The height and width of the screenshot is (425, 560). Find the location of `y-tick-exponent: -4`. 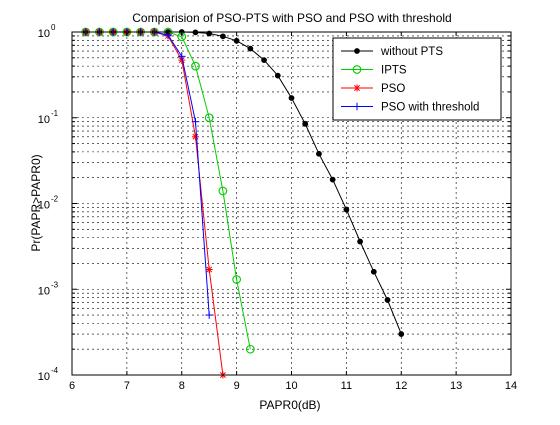

y-tick-exponent: -4 is located at coordinates (55, 370).